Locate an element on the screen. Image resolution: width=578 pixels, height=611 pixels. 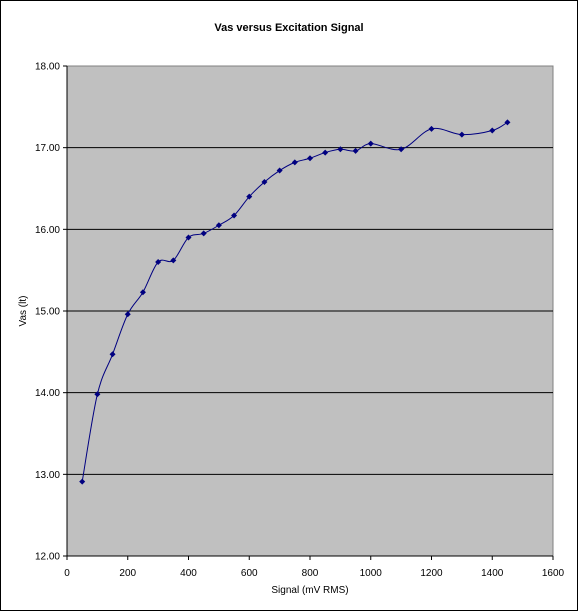
x-tick-label: 400 is located at coordinates (188, 573).